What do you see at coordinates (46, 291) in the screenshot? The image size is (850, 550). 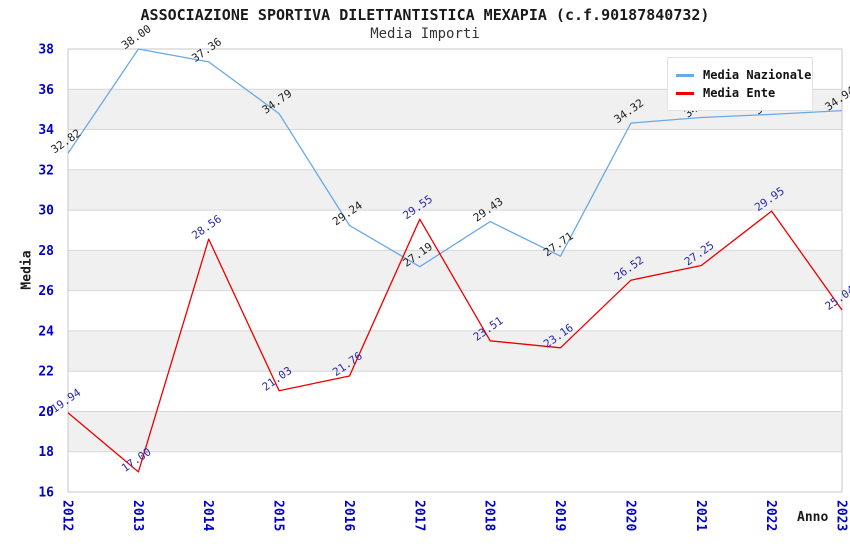 I see `y-tick-label: 26` at bounding box center [46, 291].